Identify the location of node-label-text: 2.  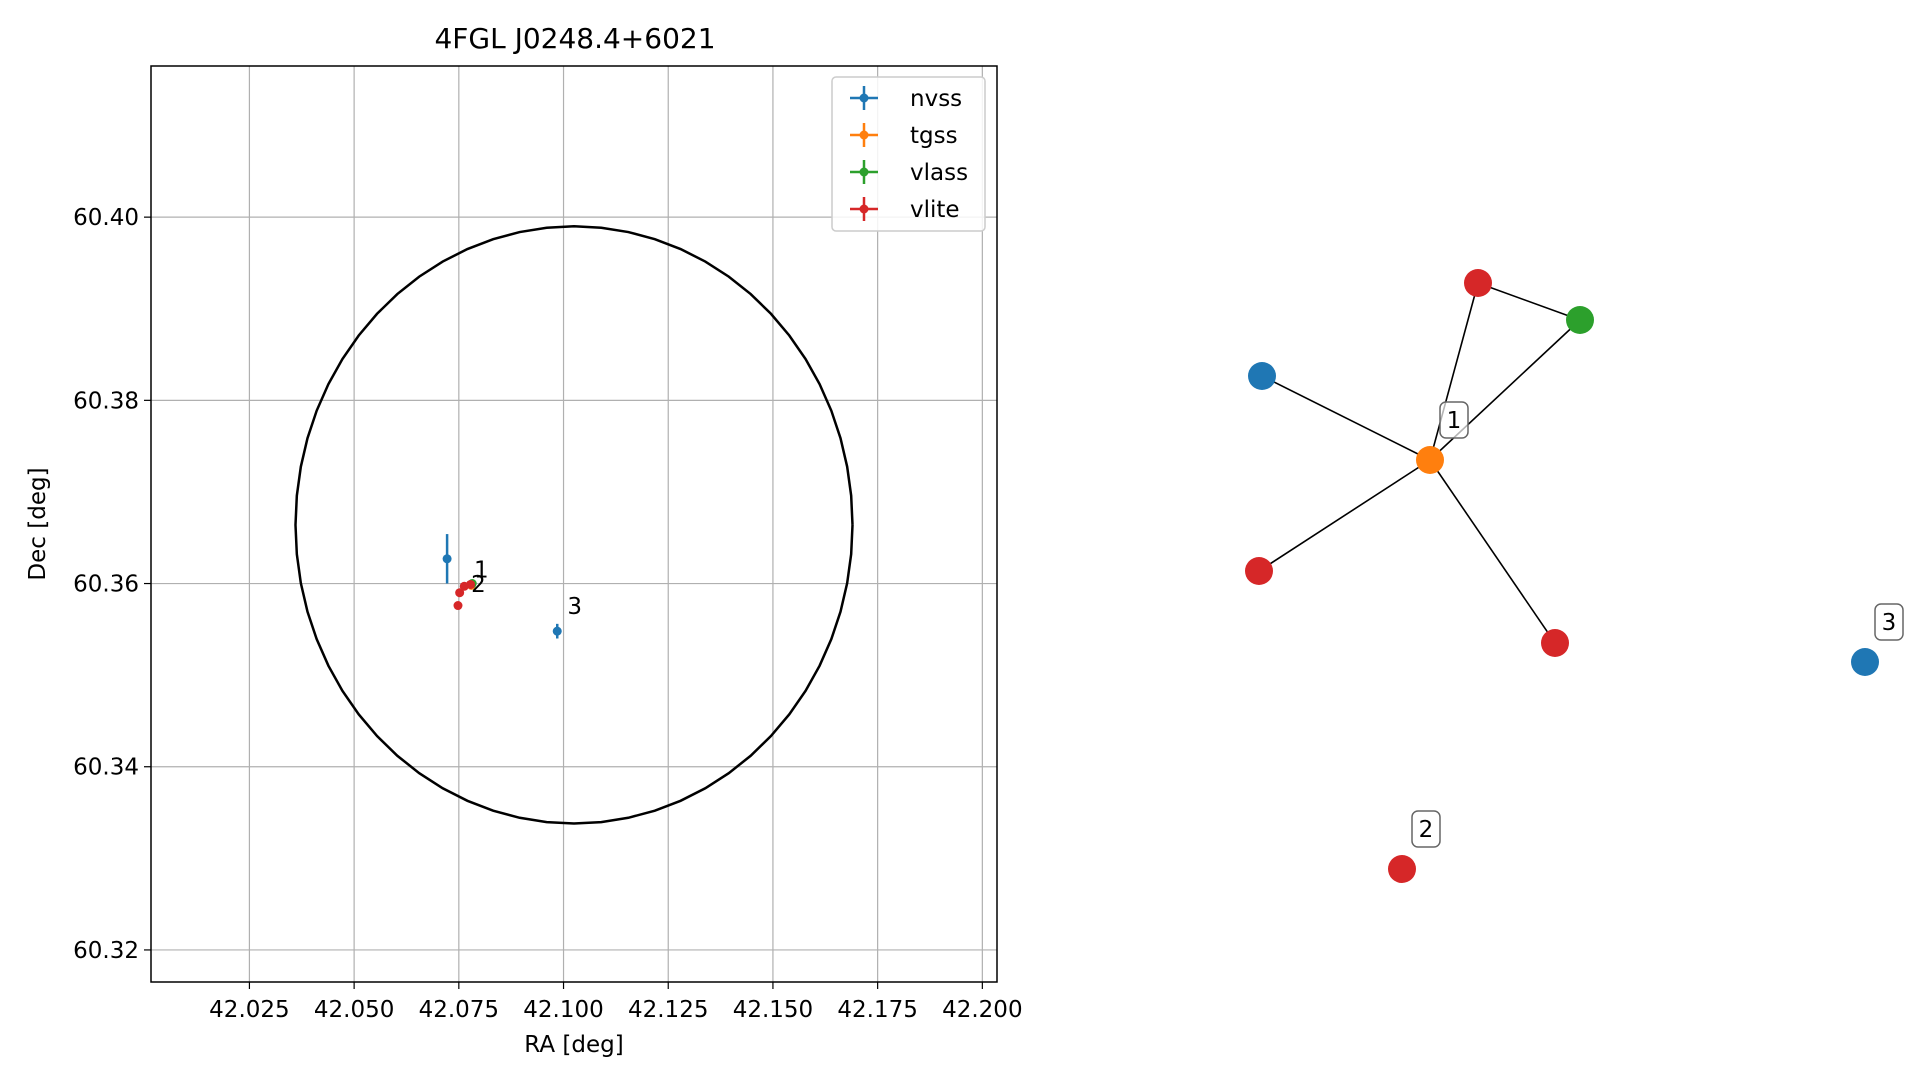
(1426, 830).